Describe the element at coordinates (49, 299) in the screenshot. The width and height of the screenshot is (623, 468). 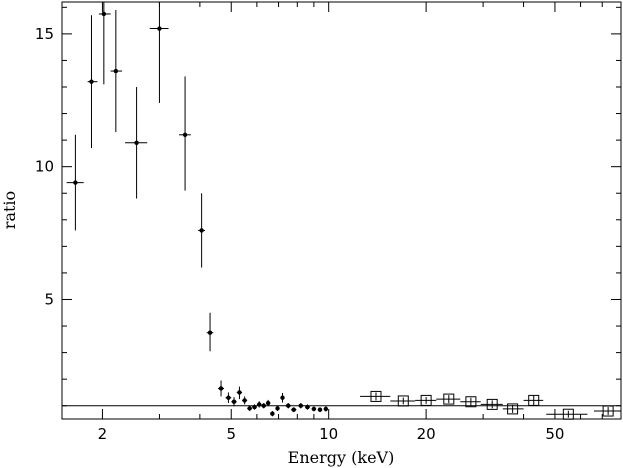
I see `y-tick-label: 5` at that location.